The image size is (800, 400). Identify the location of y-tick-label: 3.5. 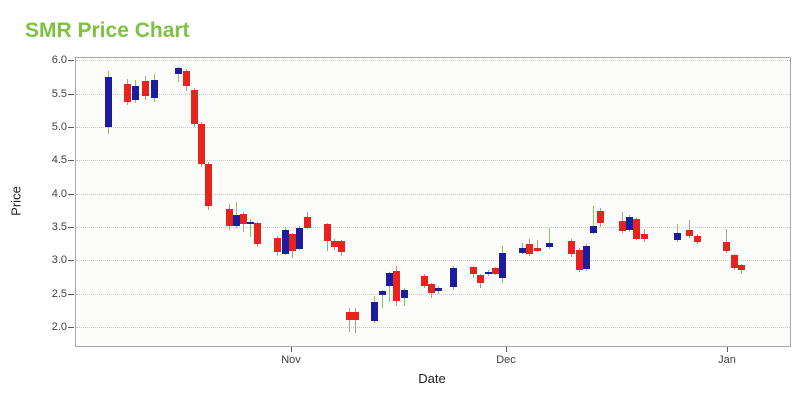
(59, 227).